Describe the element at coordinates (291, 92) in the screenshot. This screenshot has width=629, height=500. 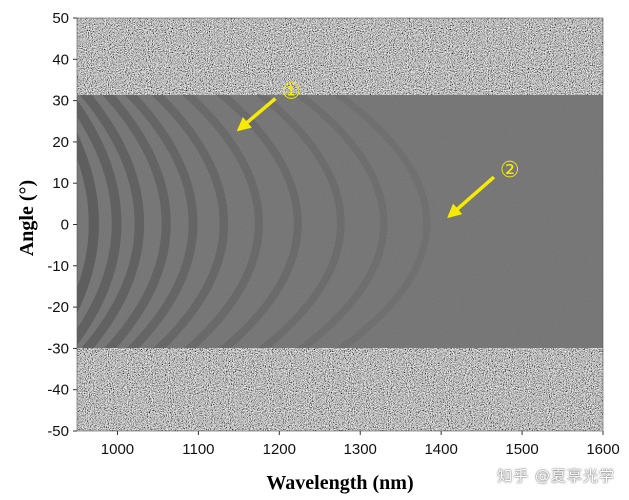
I see `annotation-label: ①` at that location.